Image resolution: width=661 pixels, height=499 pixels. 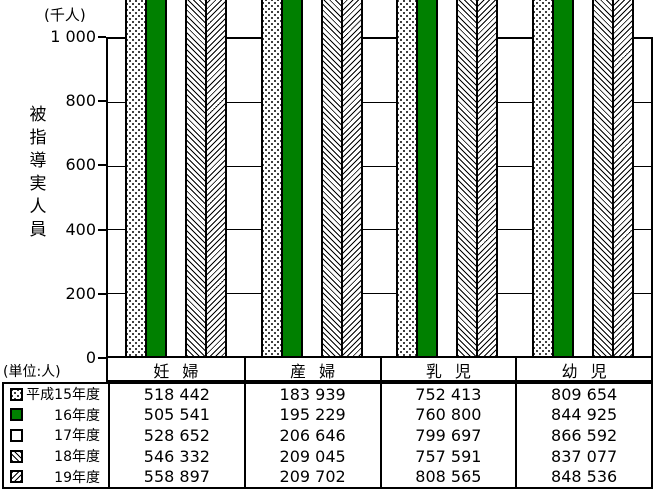 What do you see at coordinates (271, 178) in the screenshot?
I see `bar-平成15年度-産婦` at bounding box center [271, 178].